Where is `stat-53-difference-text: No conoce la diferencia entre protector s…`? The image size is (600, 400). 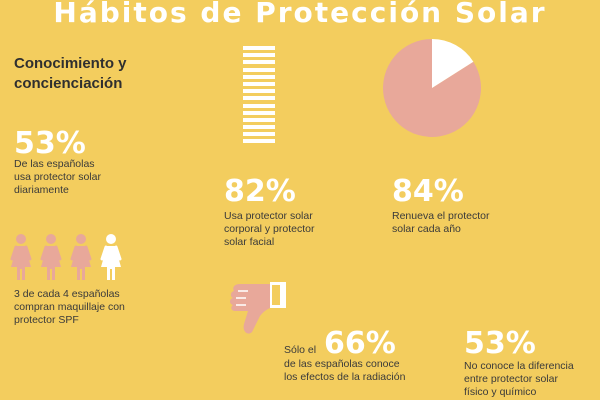
stat-53-difference-text: No conoce la diferencia entre protector s… is located at coordinates (519, 379).